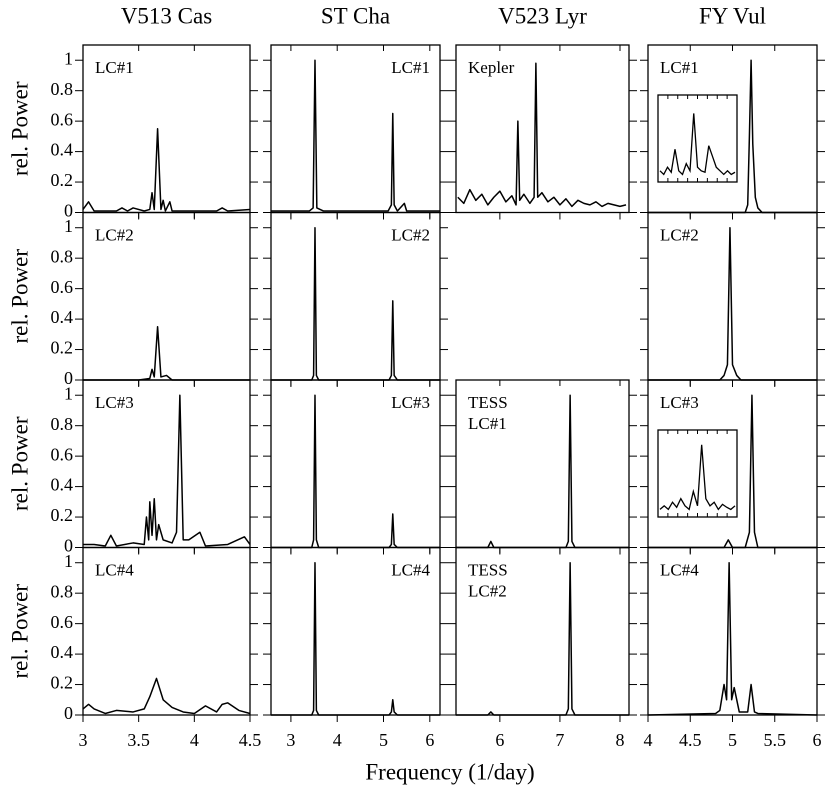 The width and height of the screenshot is (830, 793). Describe the element at coordinates (491, 67) in the screenshot. I see `panel-label: Kepler` at that location.